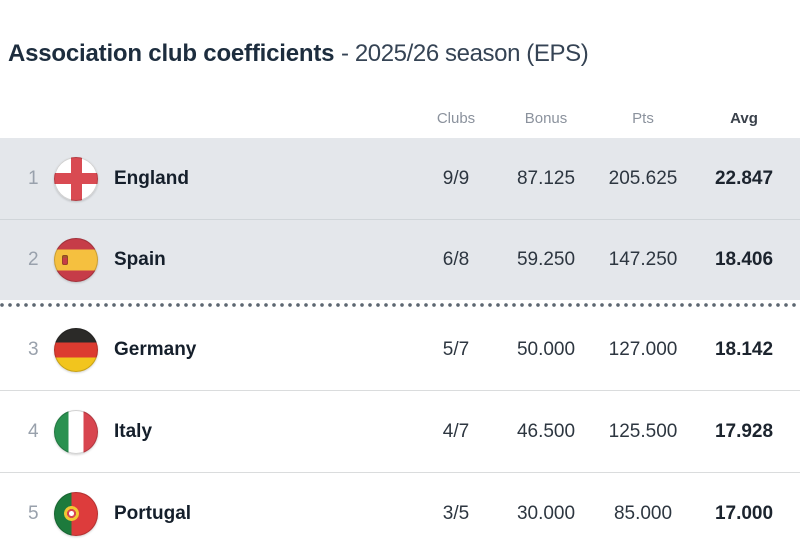 The width and height of the screenshot is (800, 555). What do you see at coordinates (151, 178) in the screenshot?
I see `country-name: England` at bounding box center [151, 178].